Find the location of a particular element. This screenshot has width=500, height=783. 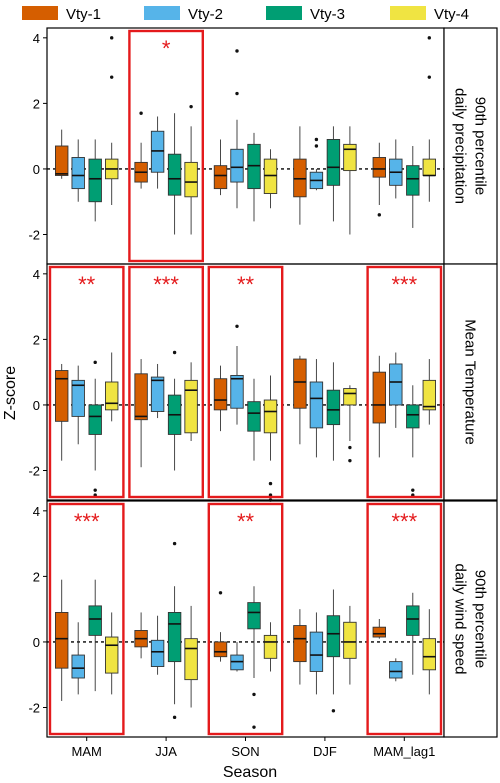

strip-label-line: Mean Temperature is located at coordinates (470, 382).